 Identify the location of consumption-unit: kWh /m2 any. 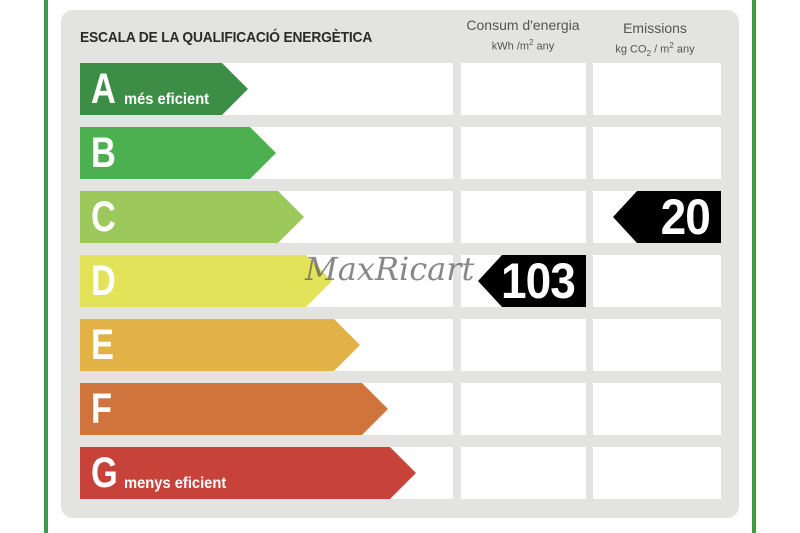
(523, 45).